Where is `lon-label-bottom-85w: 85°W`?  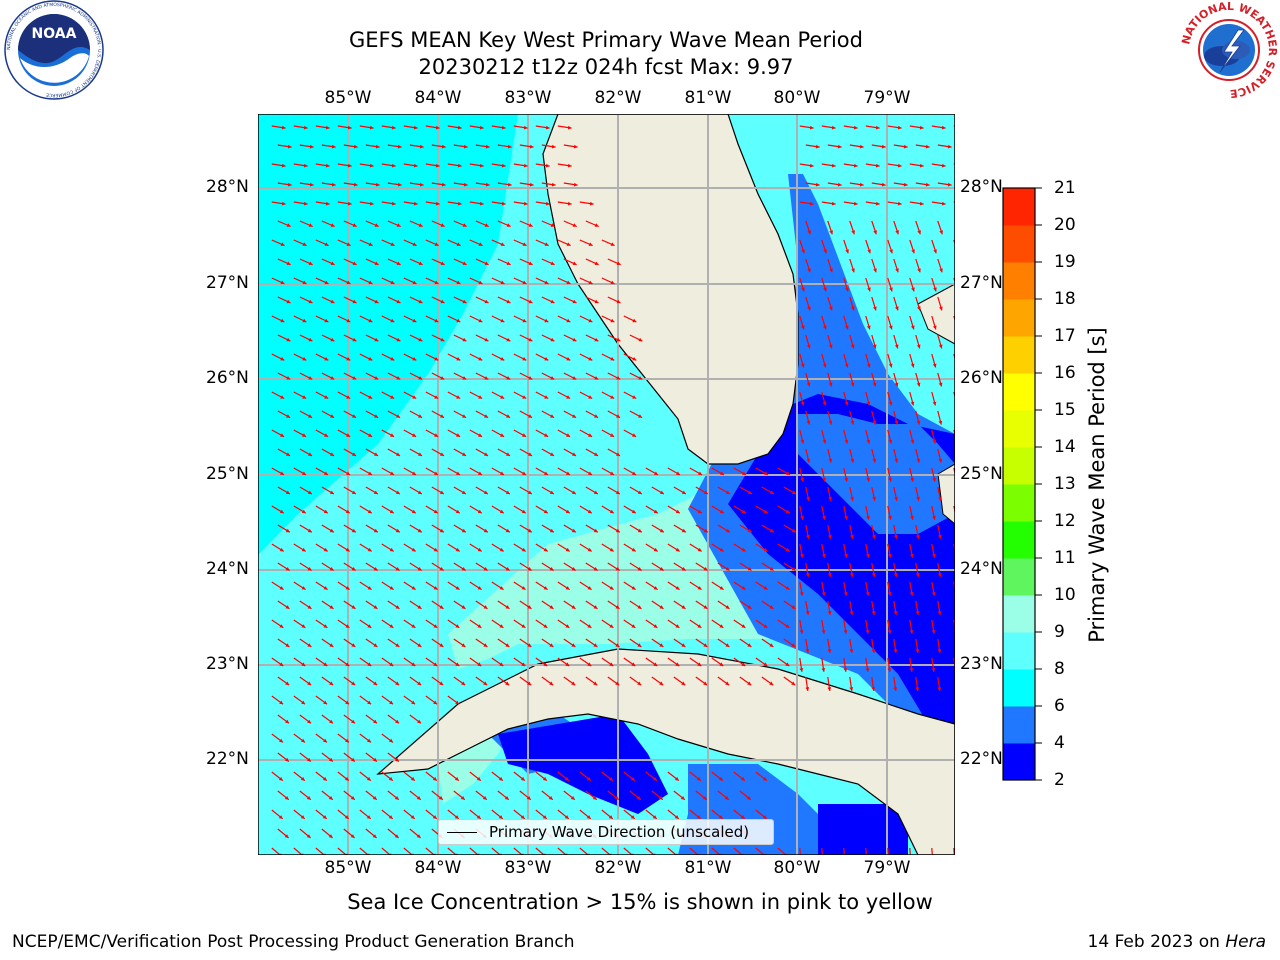
lon-label-bottom-85w: 85°W is located at coordinates (348, 868).